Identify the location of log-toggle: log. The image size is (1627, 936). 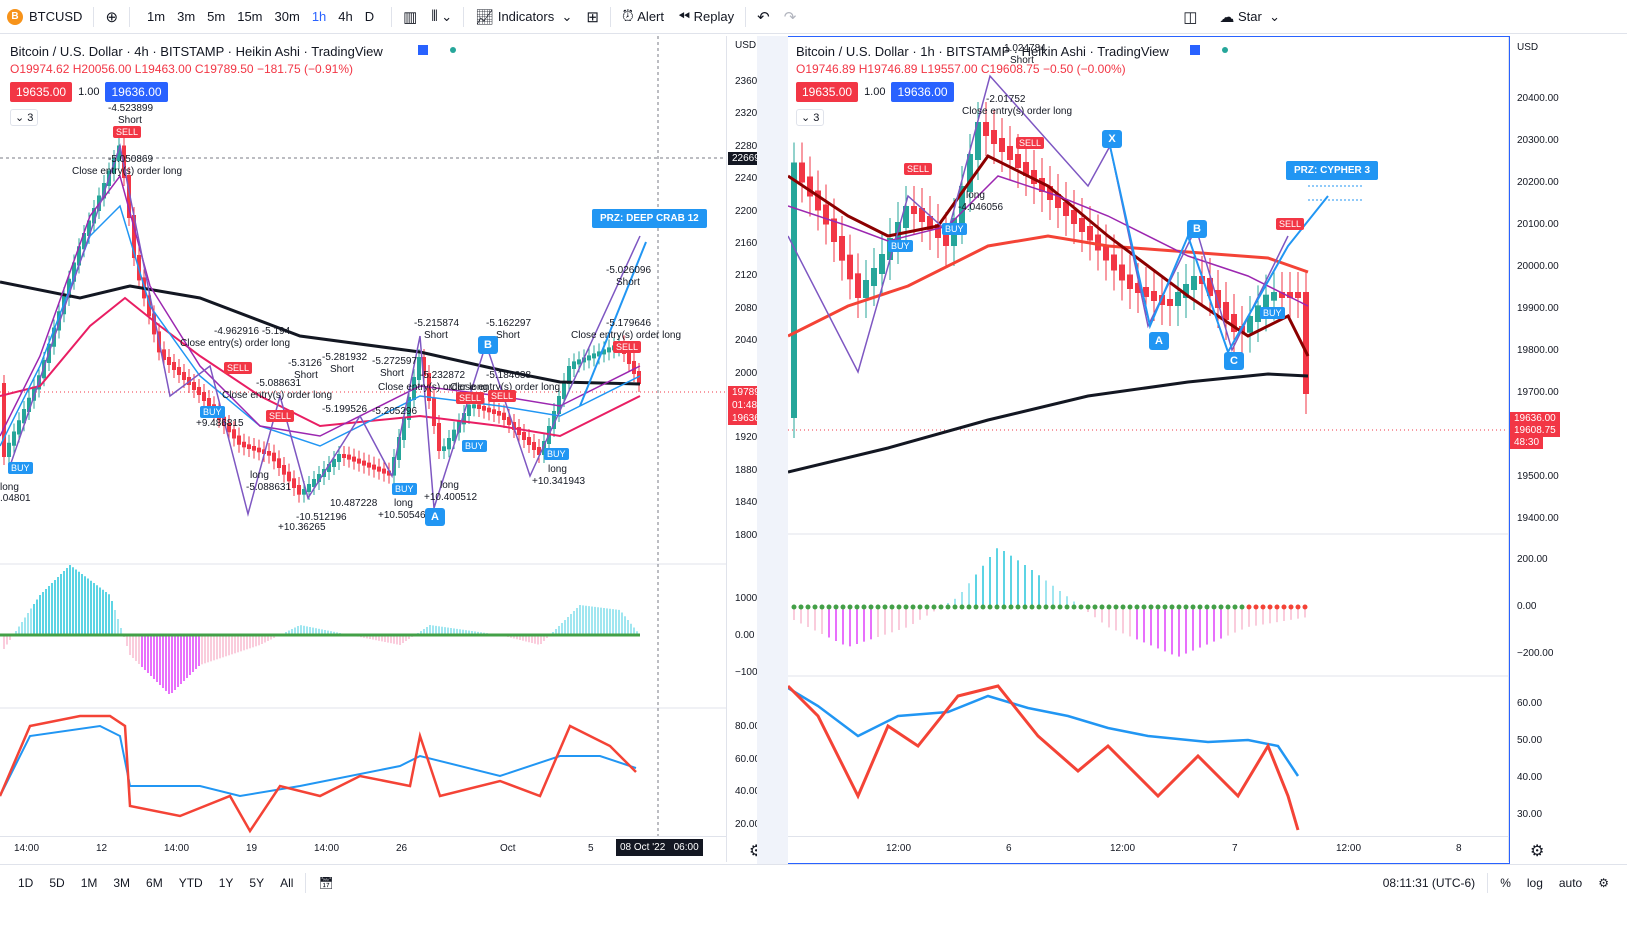
(1534, 882).